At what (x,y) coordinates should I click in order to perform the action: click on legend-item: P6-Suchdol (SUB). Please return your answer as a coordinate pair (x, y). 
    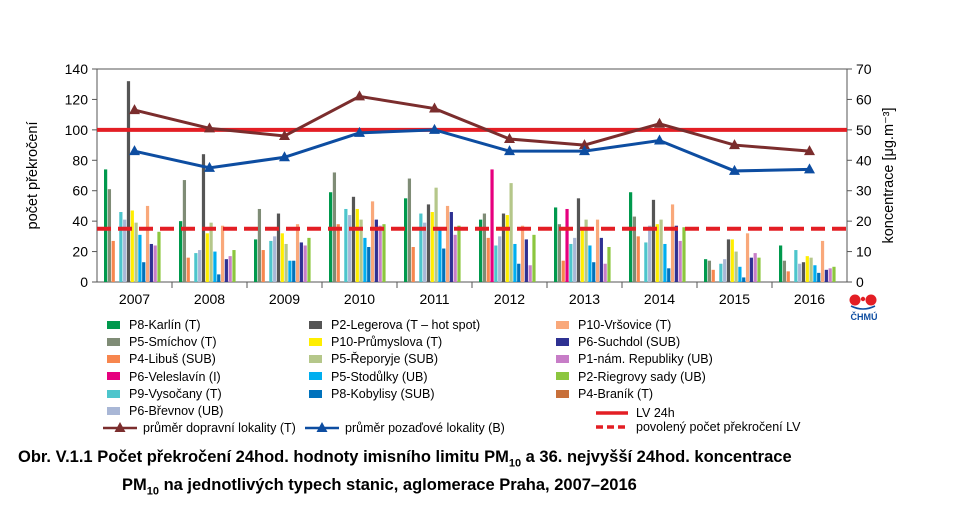
    Looking at the image, I should click on (618, 342).